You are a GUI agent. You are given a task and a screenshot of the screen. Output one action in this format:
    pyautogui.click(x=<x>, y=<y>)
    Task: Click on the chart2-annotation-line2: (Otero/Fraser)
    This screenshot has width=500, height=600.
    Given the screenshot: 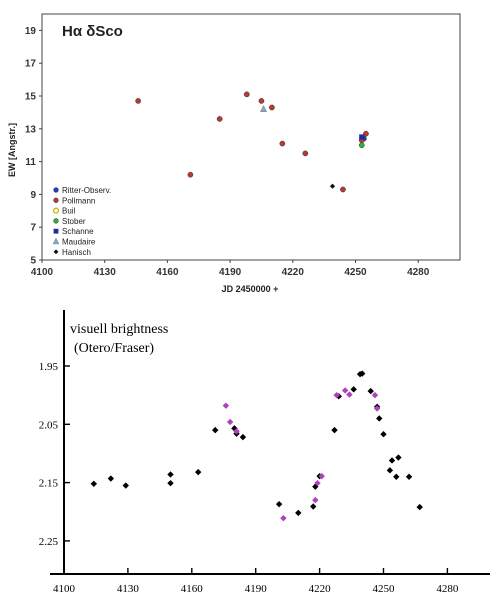 What is the action you would take?
    pyautogui.click(x=114, y=348)
    